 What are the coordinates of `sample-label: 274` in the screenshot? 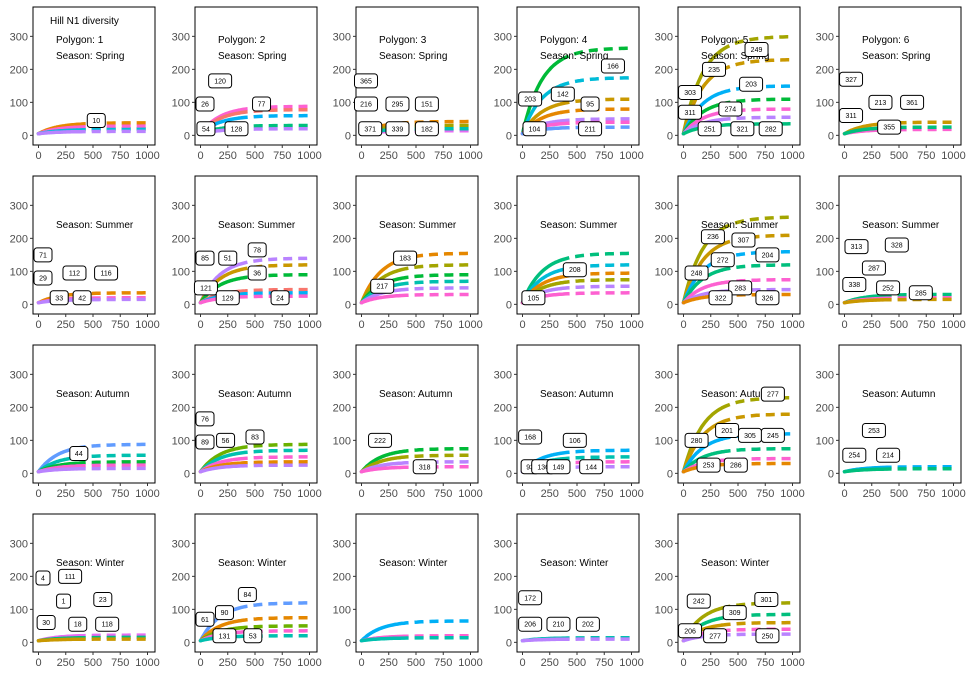 It's located at (731, 109).